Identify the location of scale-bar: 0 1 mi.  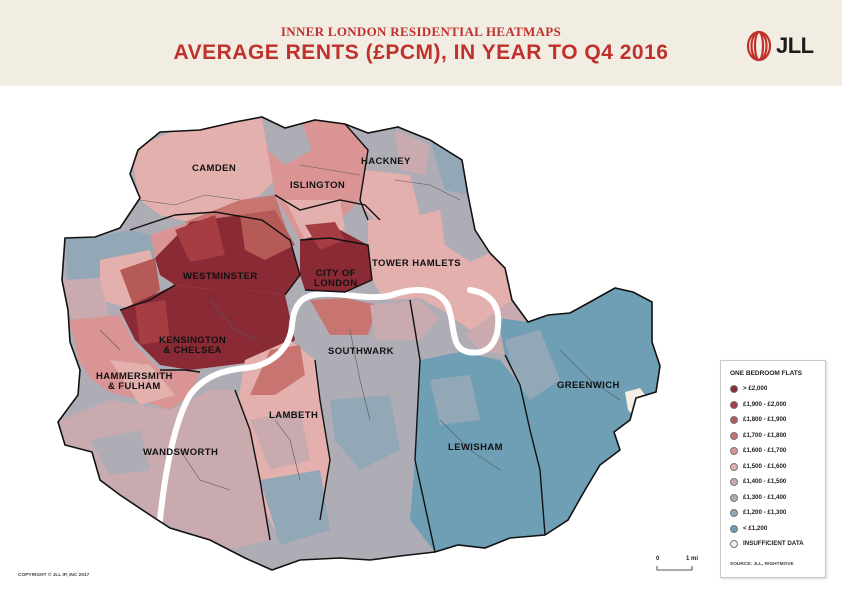
(675, 566).